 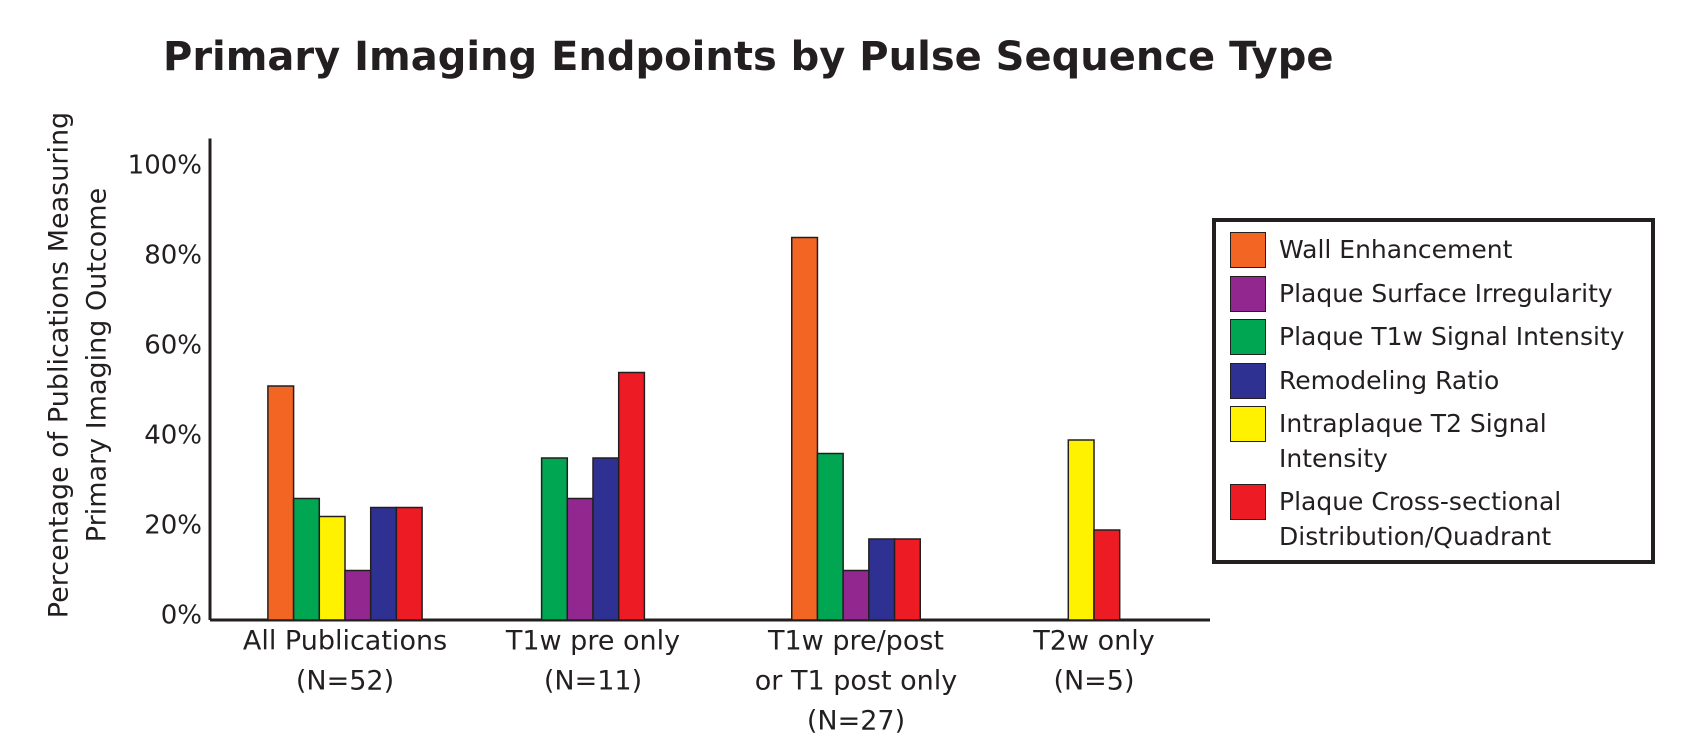 I want to click on legend-label: Intraplaque T2 Signal Intensity, so click(x=1413, y=441).